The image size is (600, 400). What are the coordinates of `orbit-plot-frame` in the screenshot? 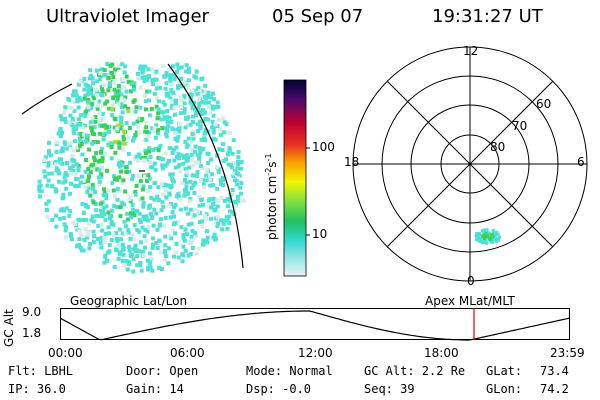 It's located at (315, 324).